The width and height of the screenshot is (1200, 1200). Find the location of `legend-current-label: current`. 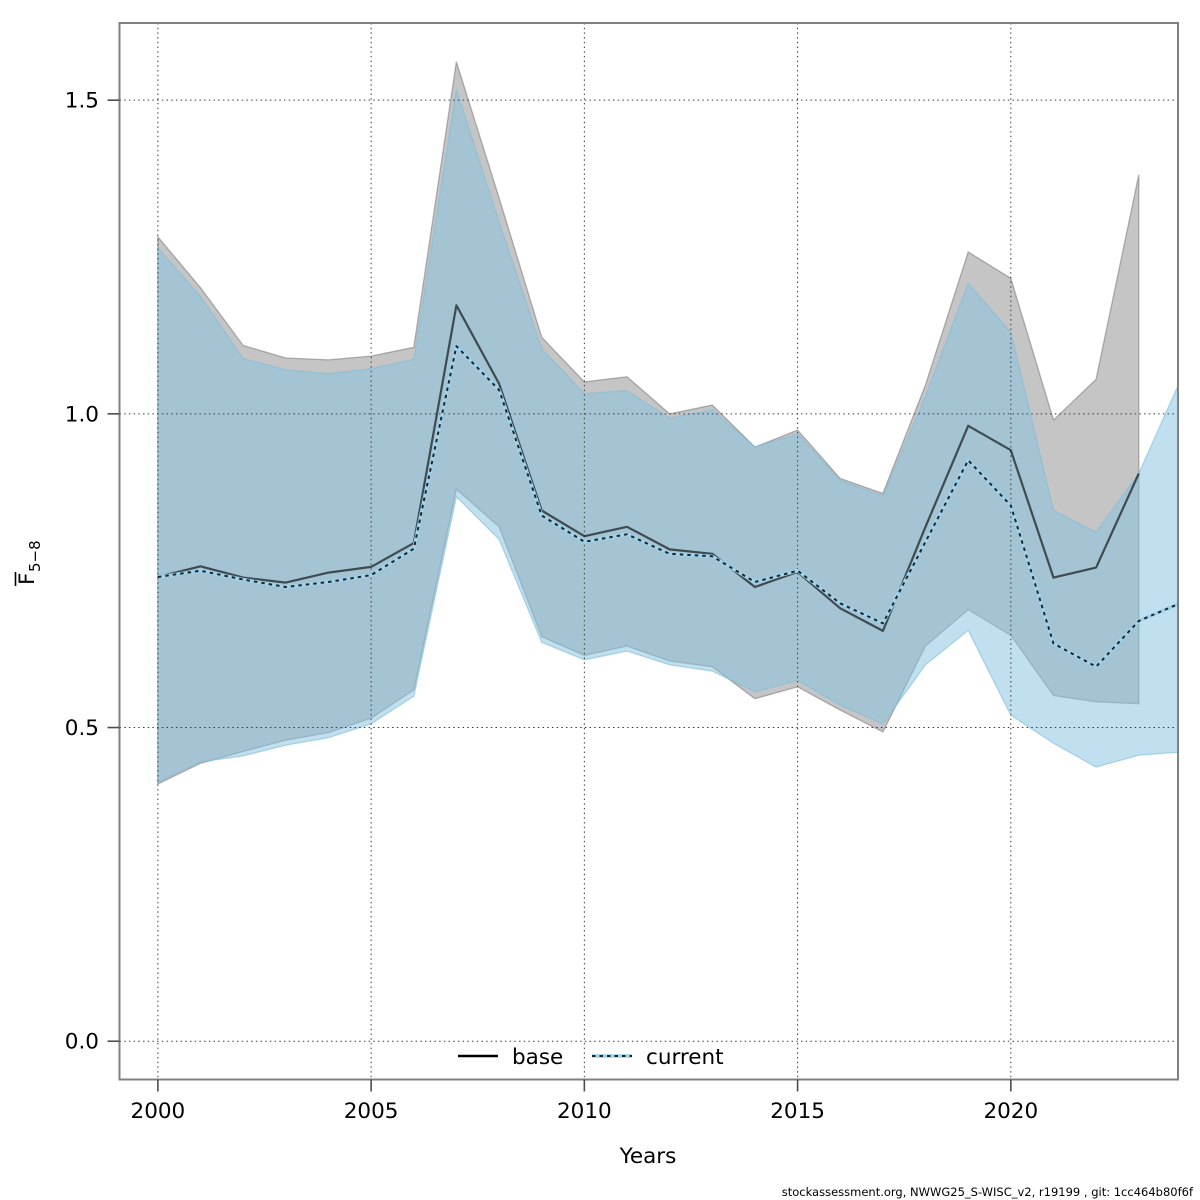

legend-current-label: current is located at coordinates (685, 1057).